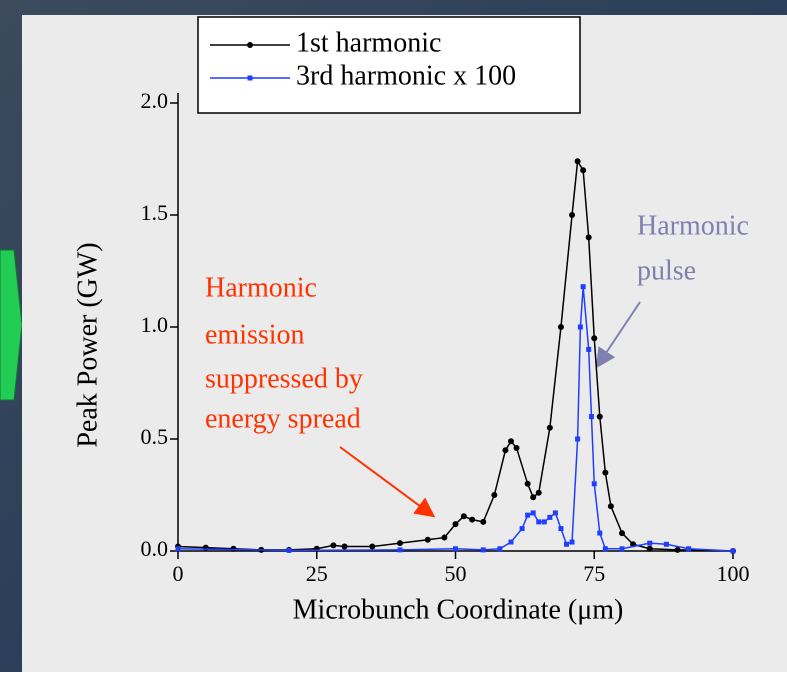 The height and width of the screenshot is (677, 787). Describe the element at coordinates (155, 548) in the screenshot. I see `y-tick-label: 0.0` at that location.